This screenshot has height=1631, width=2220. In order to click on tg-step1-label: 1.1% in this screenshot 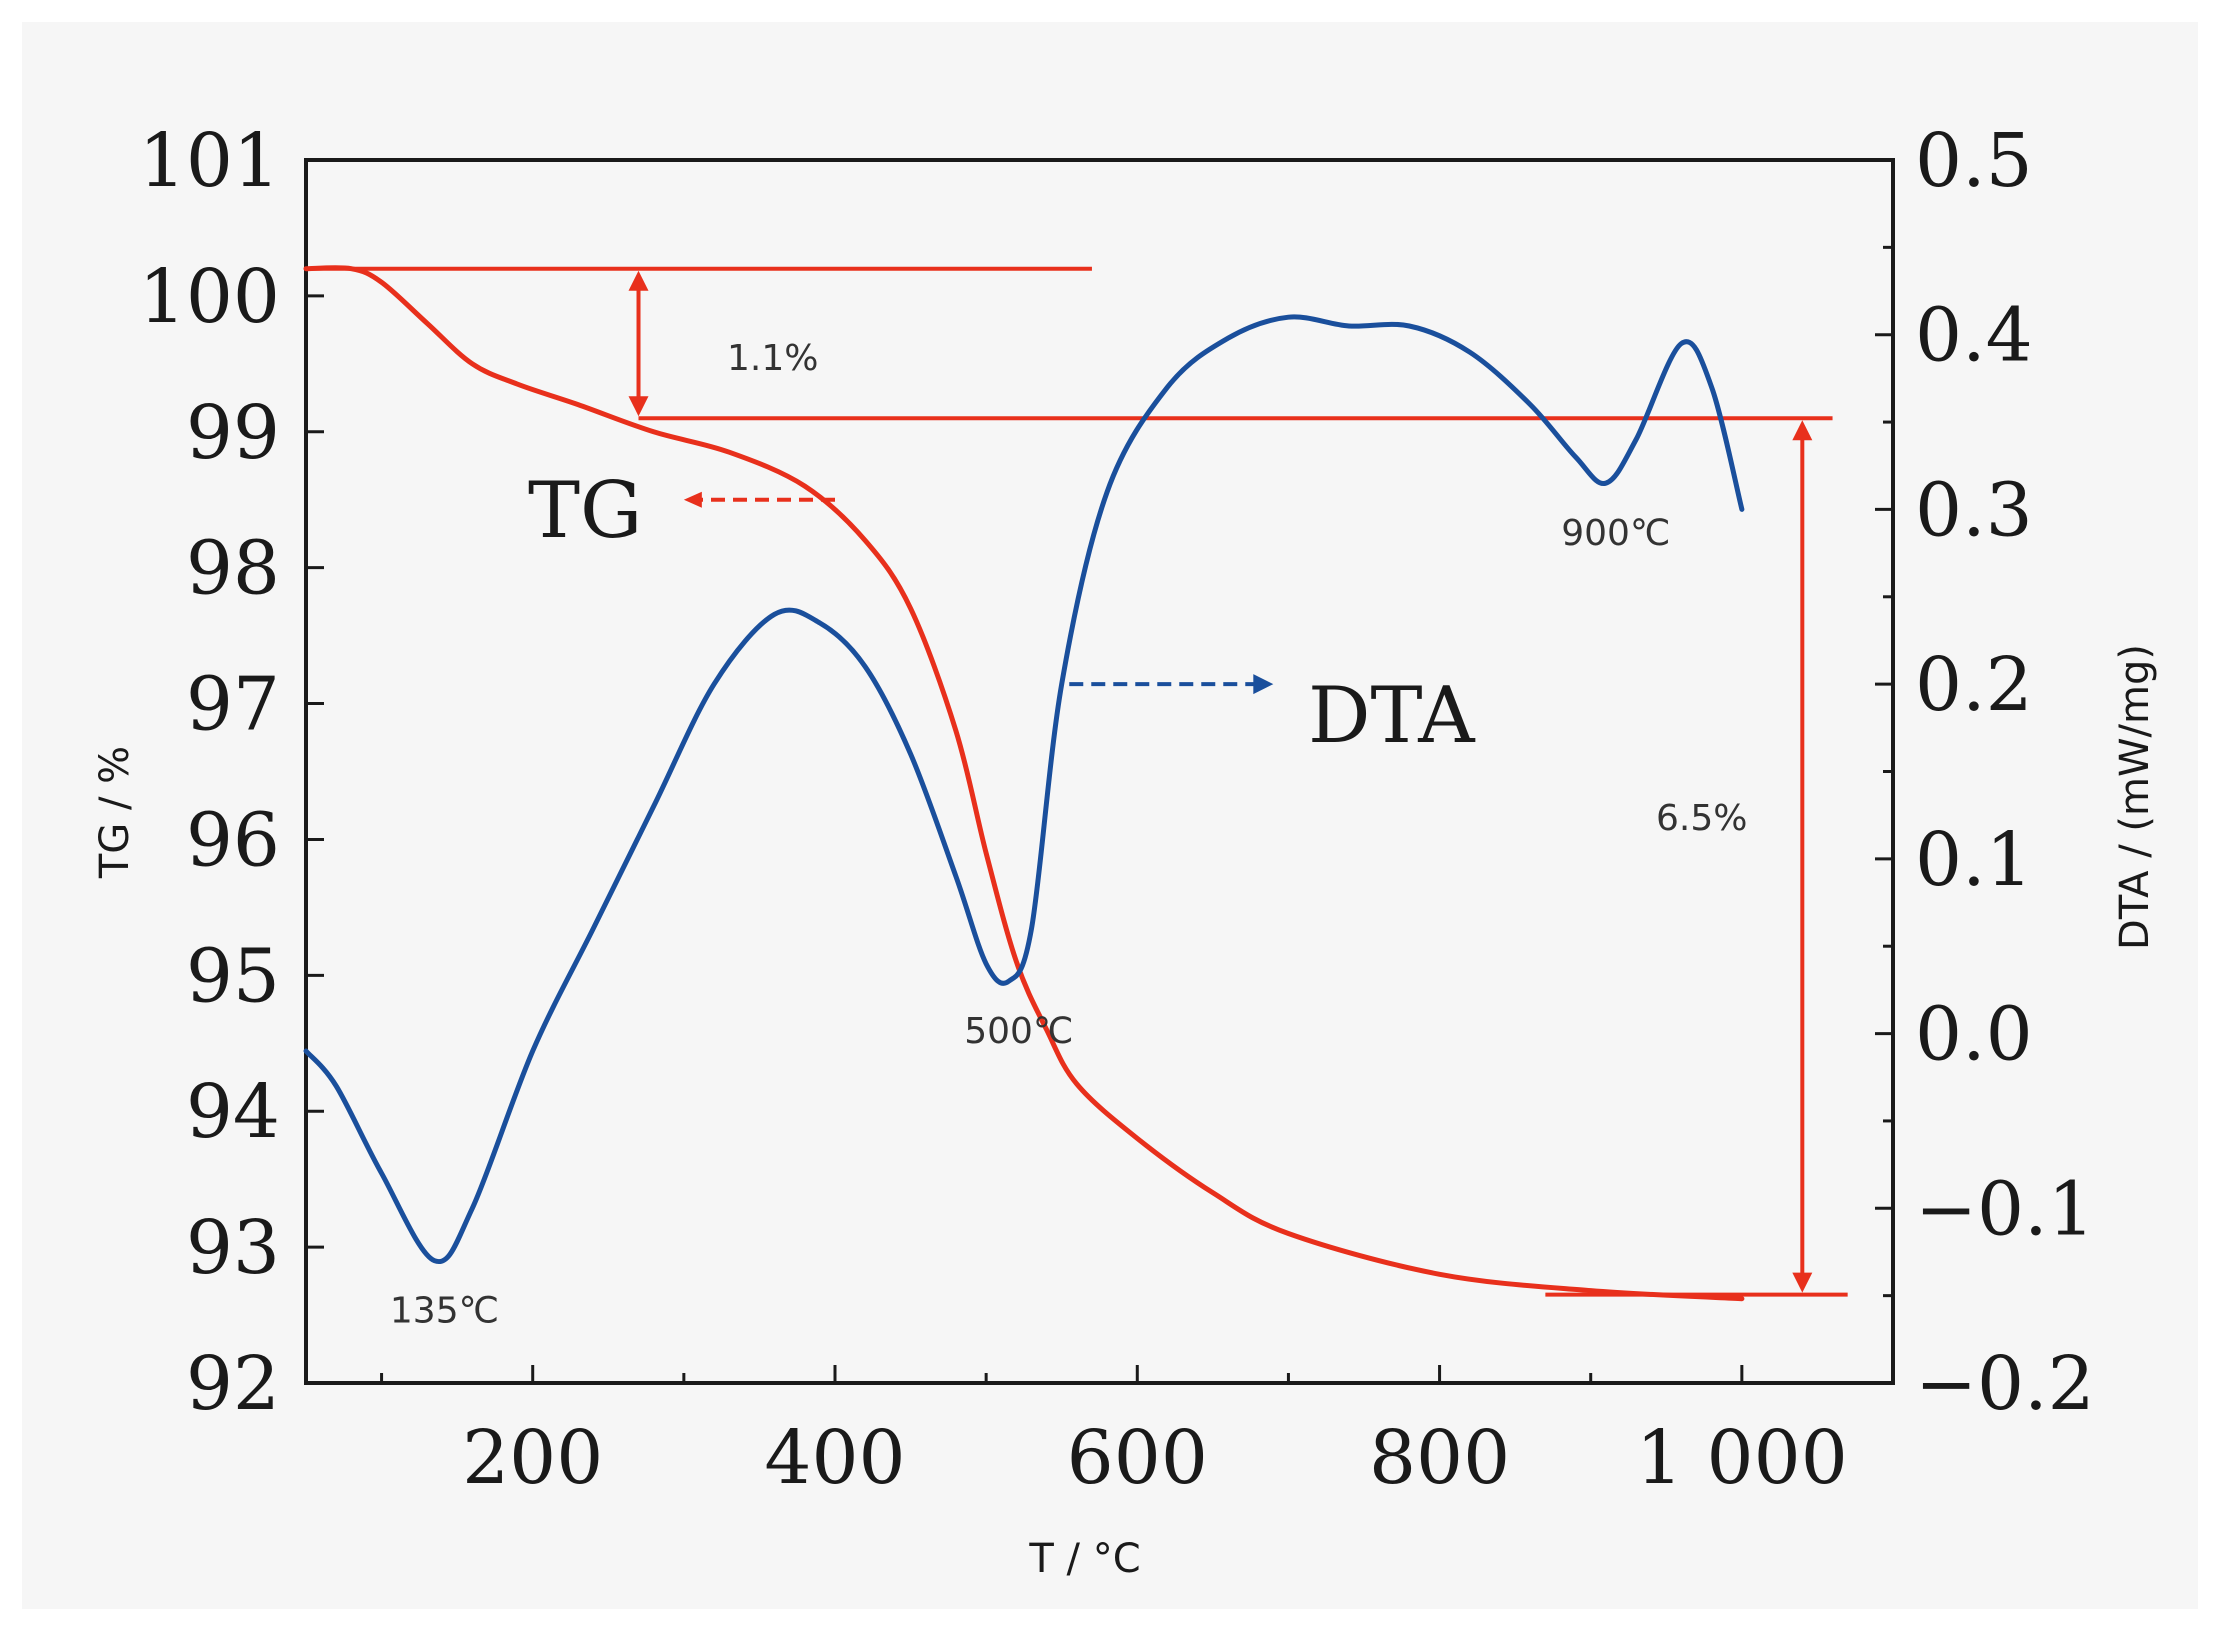, I will do `click(772, 358)`.